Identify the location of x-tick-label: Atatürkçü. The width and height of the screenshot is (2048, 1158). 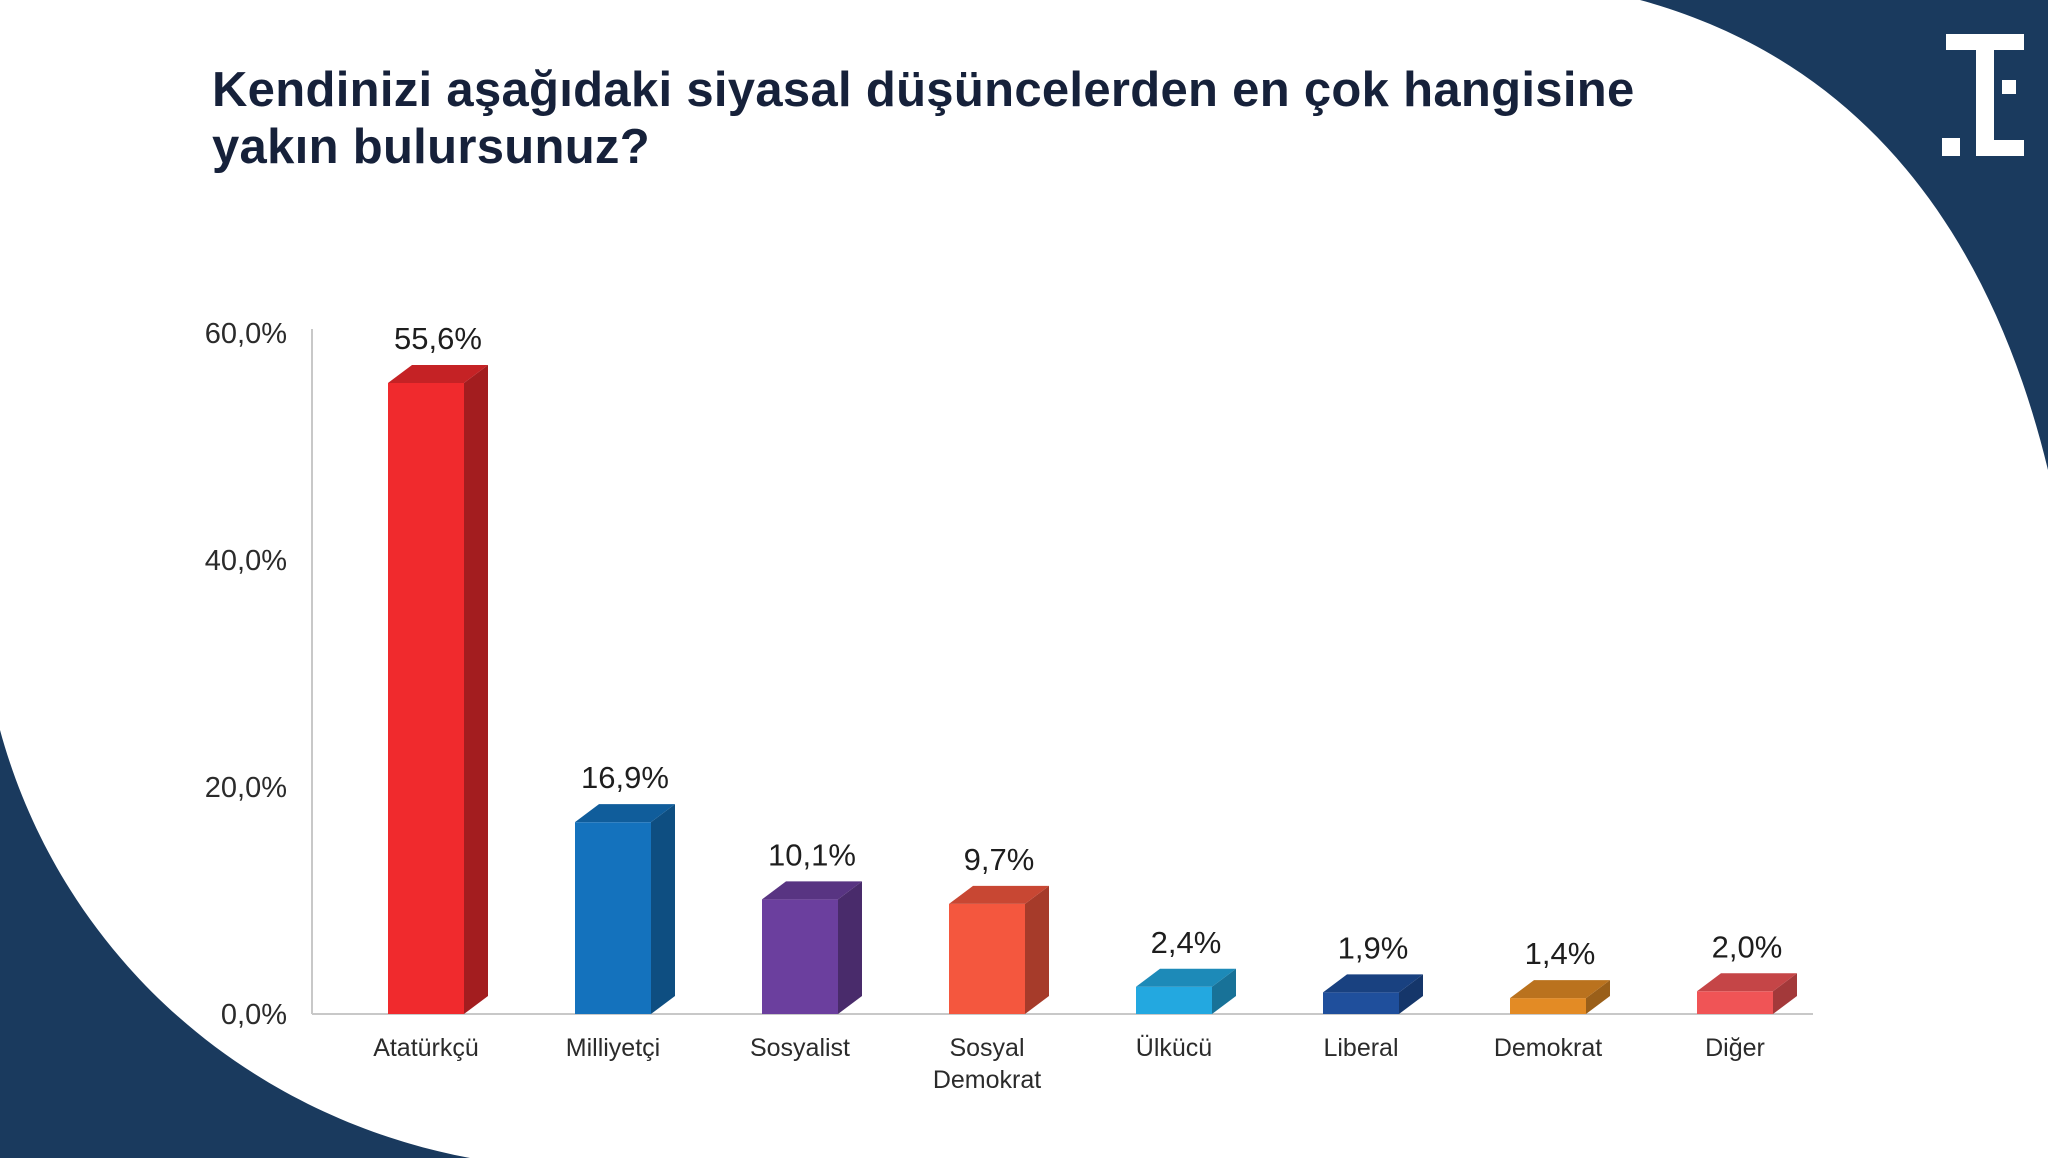
(426, 1048).